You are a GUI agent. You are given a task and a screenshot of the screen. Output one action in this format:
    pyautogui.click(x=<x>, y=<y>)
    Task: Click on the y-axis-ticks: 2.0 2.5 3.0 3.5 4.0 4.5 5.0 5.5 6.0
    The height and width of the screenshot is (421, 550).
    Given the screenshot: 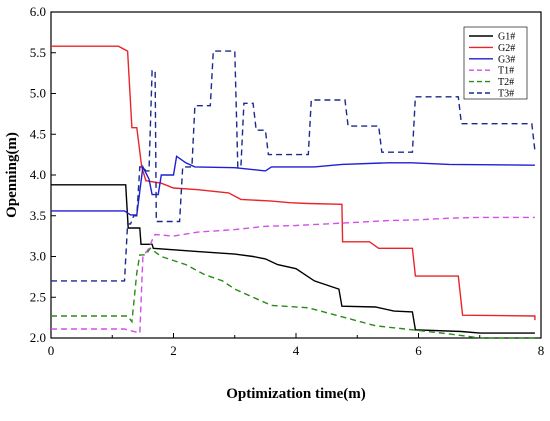 What is the action you would take?
    pyautogui.click(x=43, y=174)
    